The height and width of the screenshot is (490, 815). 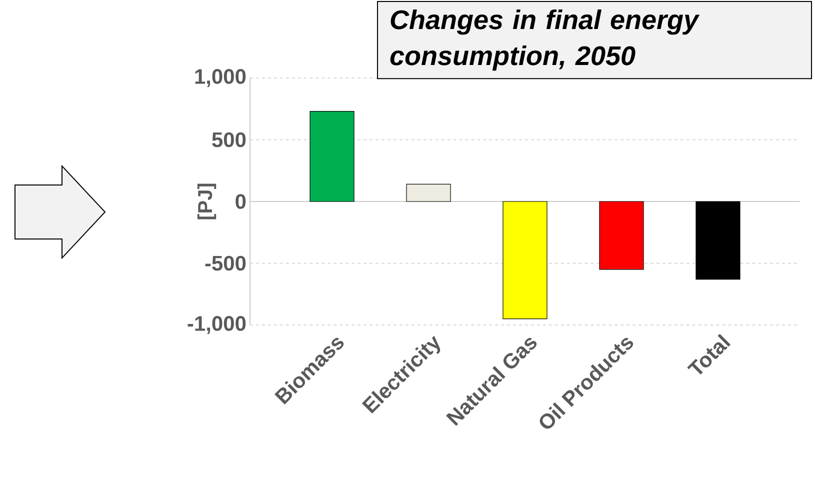 I want to click on y-tick-label: 1,000, so click(x=220, y=78).